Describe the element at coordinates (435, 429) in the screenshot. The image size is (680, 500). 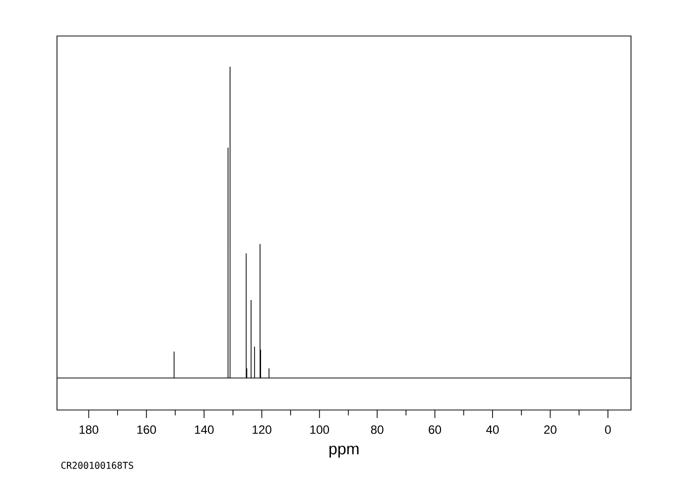
I see `x-tick-label: 60` at that location.